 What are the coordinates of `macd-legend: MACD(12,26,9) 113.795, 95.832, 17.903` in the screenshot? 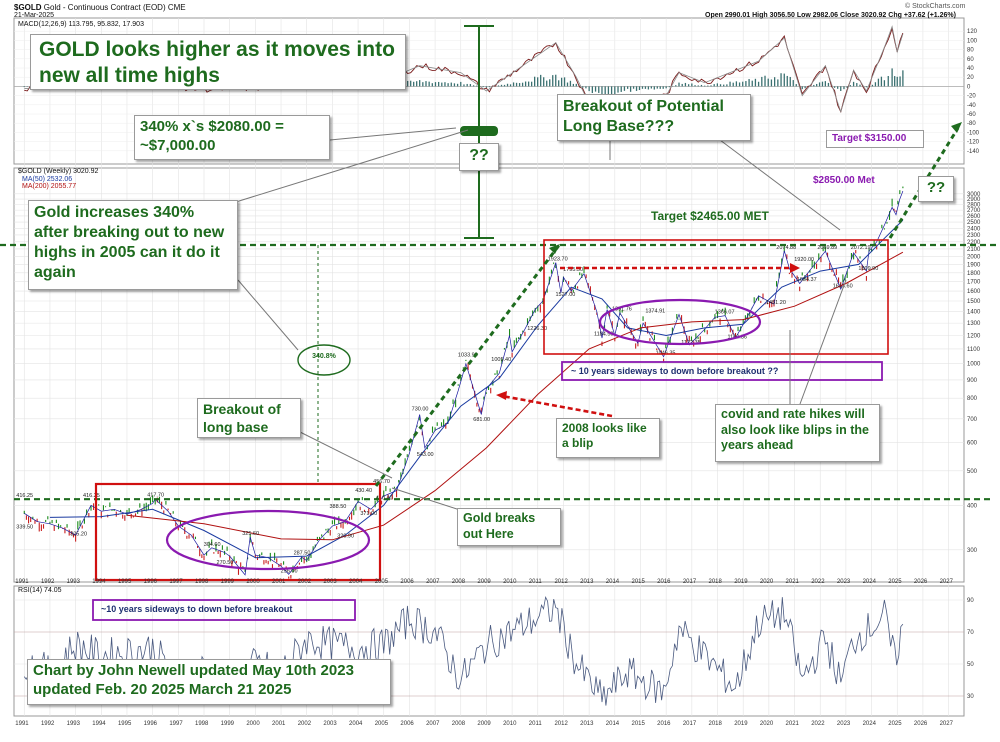 It's located at (81, 24).